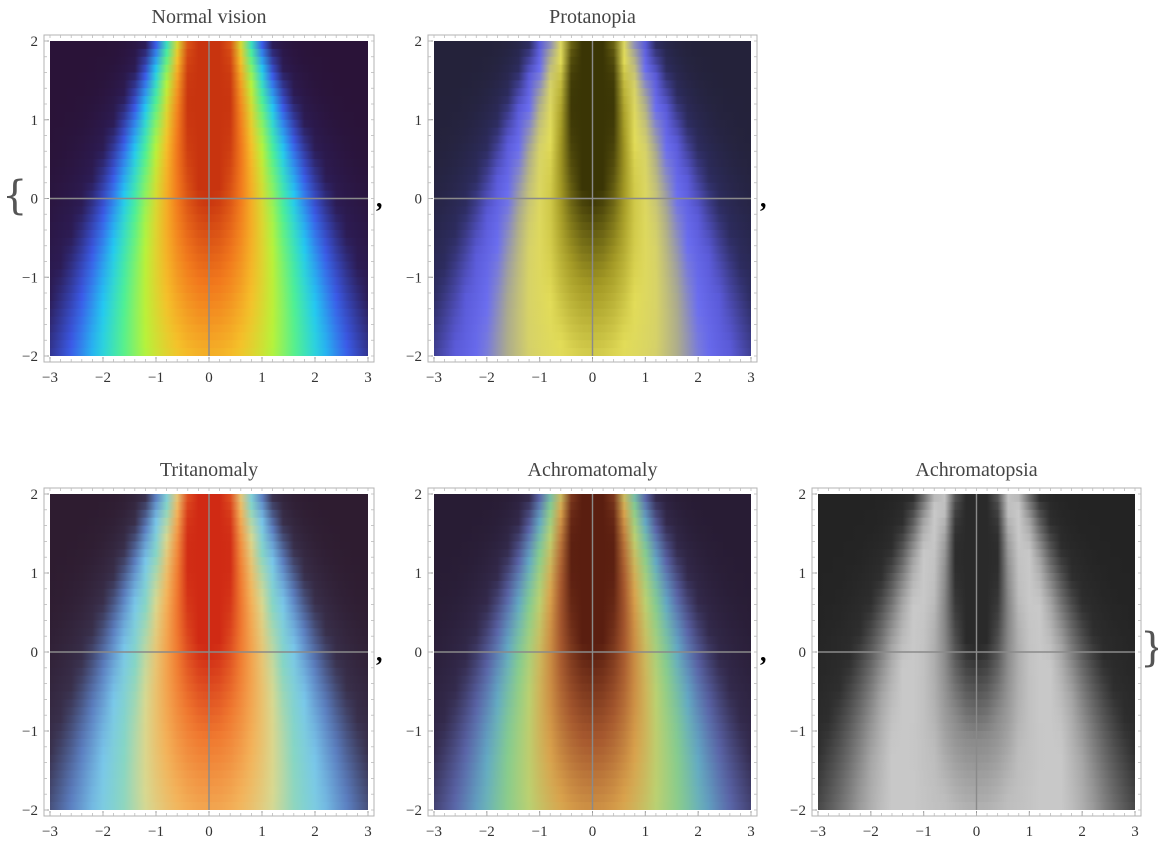 The height and width of the screenshot is (848, 1158). Describe the element at coordinates (15, 196) in the screenshot. I see `open-brace: {` at that location.